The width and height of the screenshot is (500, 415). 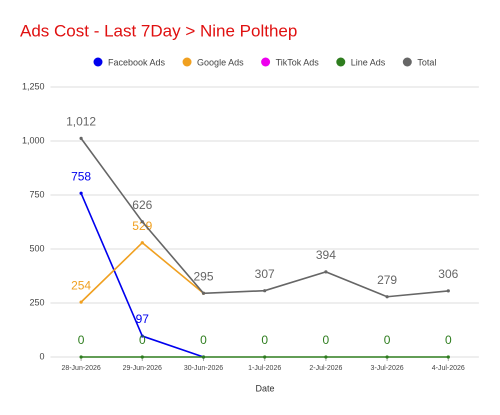 What do you see at coordinates (81, 285) in the screenshot?
I see `data-label: 254` at bounding box center [81, 285].